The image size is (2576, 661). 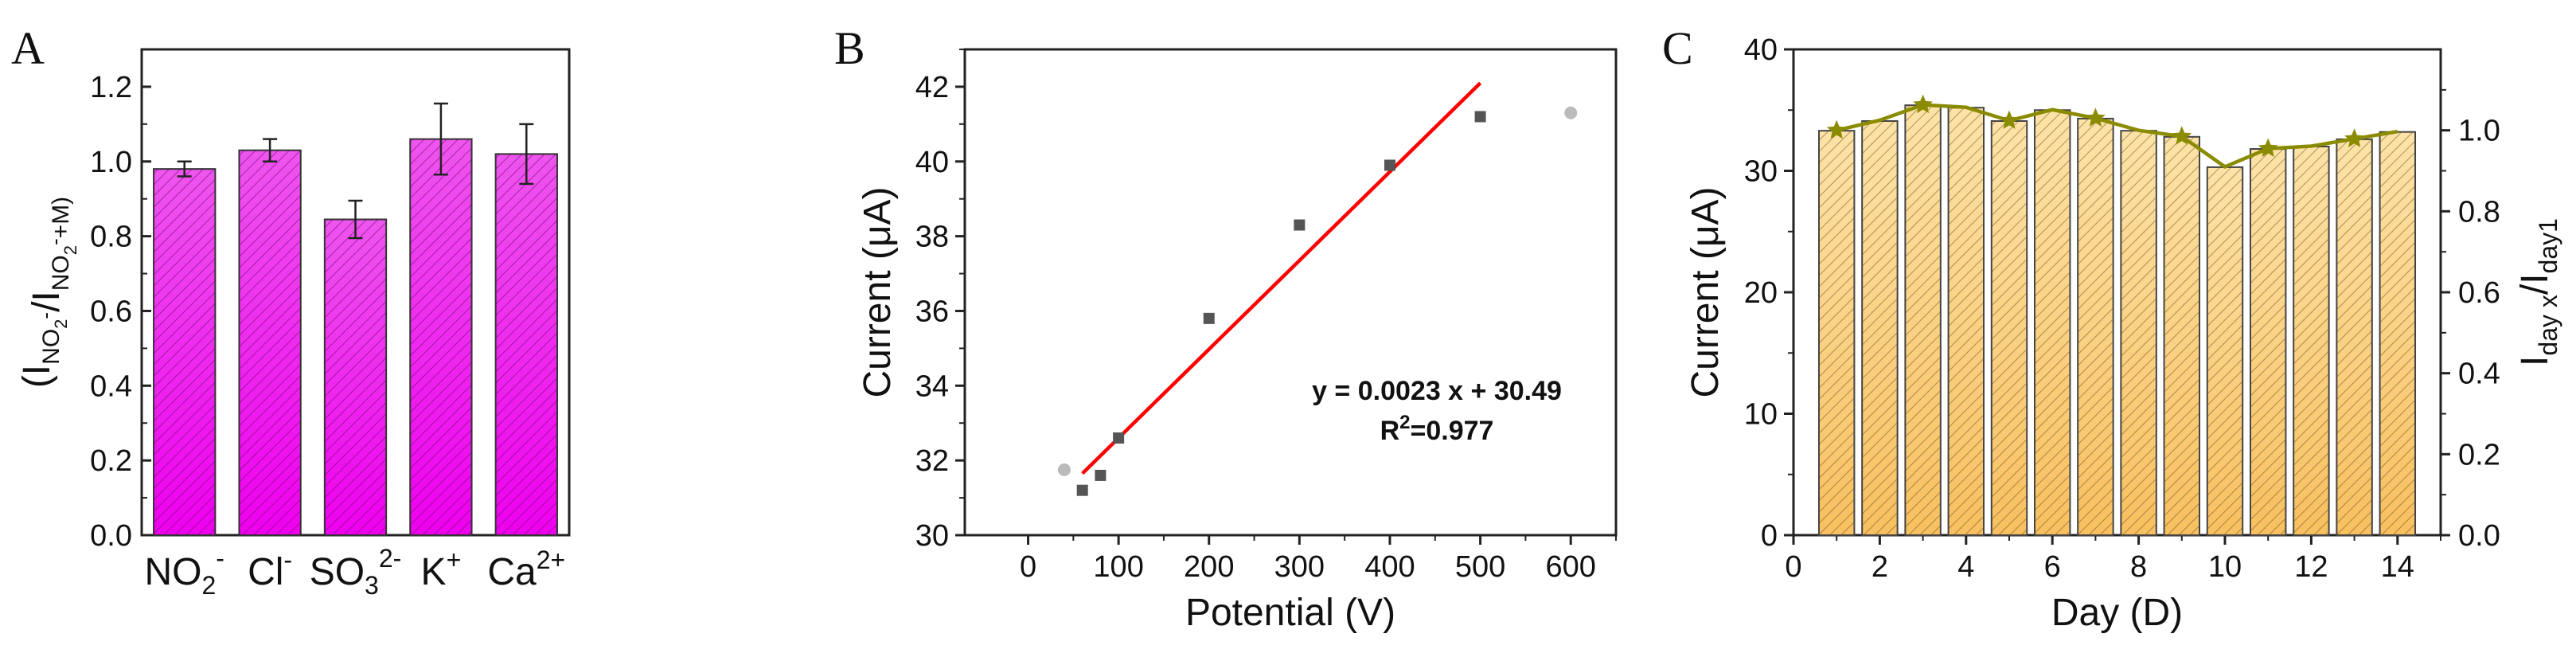 What do you see at coordinates (111, 312) in the screenshot?
I see `y-tick-label: 0.6` at bounding box center [111, 312].